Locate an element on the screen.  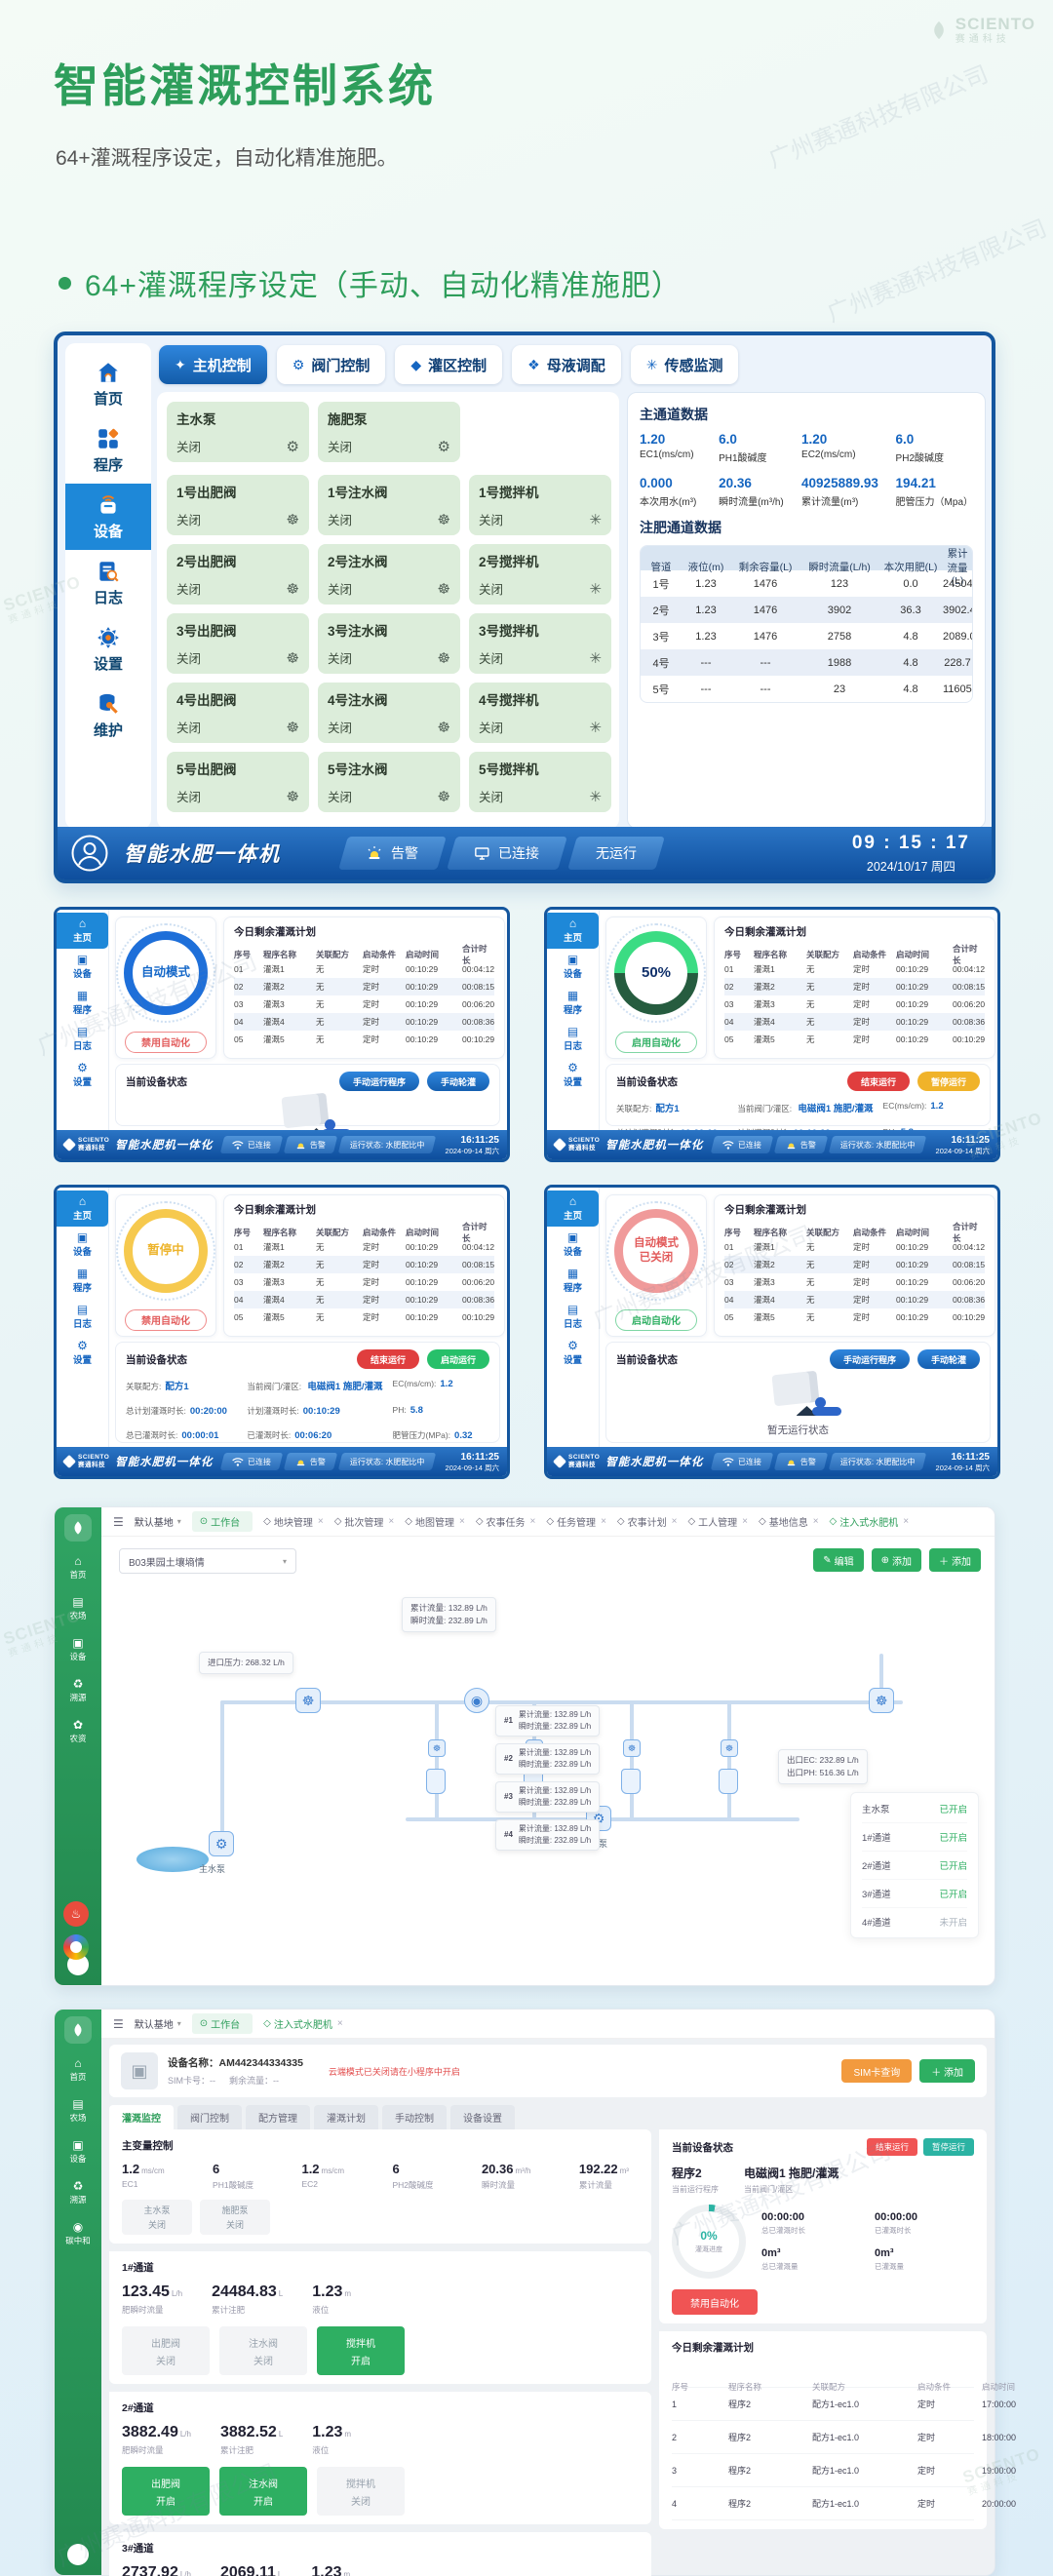
workspace-tab: ◇ 基地信息 × is located at coordinates (789, 1522).